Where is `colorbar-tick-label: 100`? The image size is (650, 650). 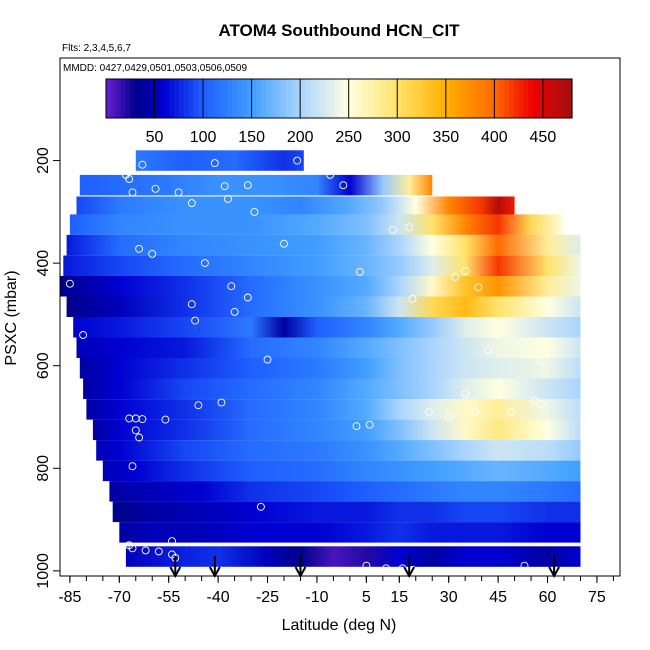
colorbar-tick-label: 100 is located at coordinates (203, 137).